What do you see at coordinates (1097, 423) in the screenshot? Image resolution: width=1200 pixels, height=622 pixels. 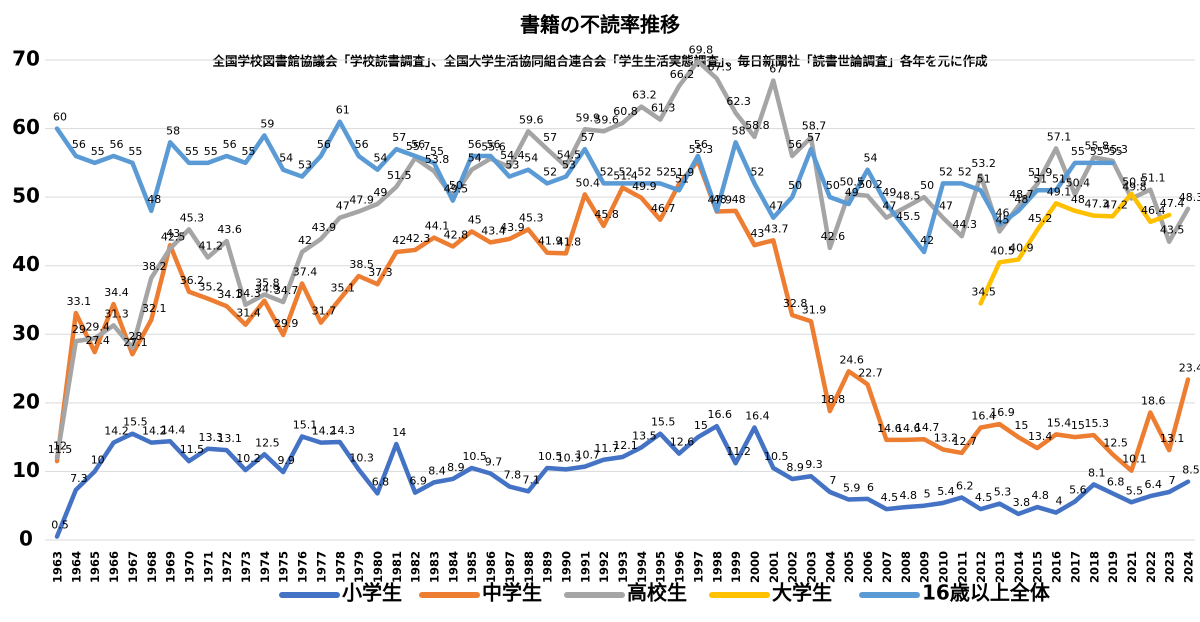 I see `data-label: 15.3` at bounding box center [1097, 423].